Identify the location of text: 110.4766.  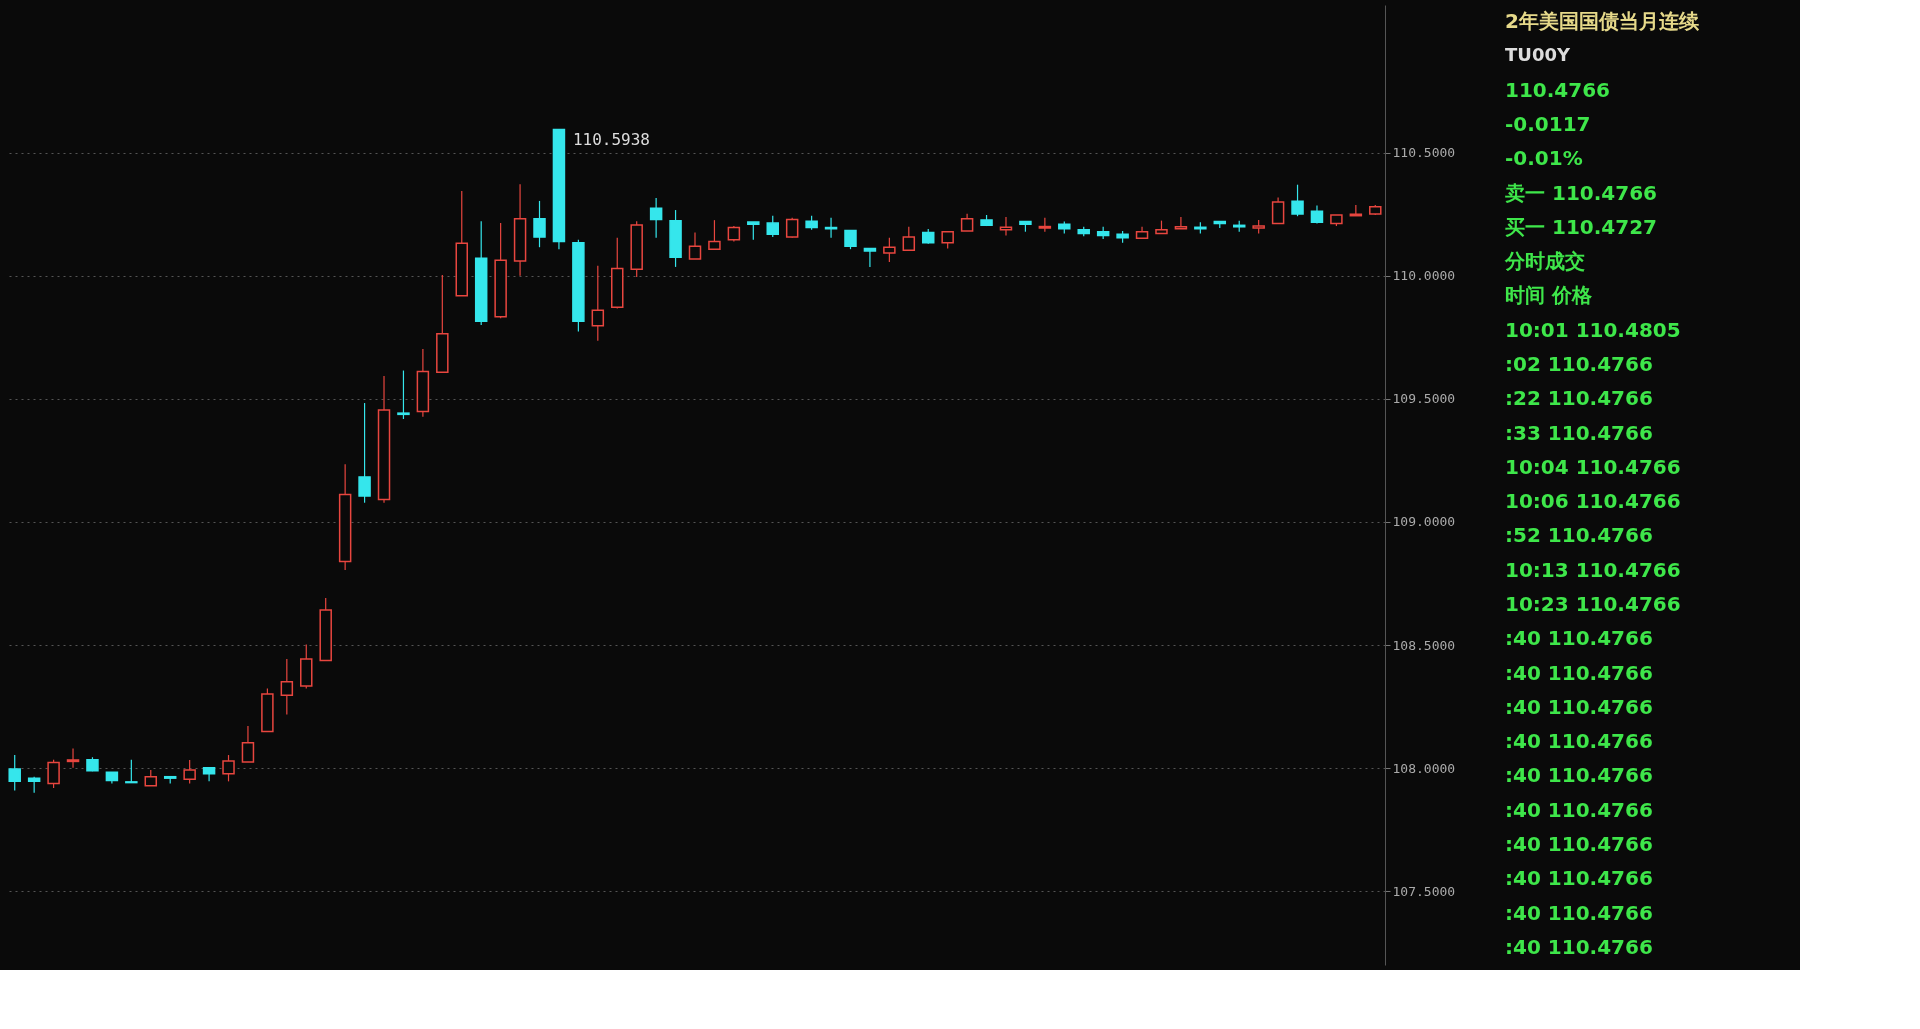
(1558, 89).